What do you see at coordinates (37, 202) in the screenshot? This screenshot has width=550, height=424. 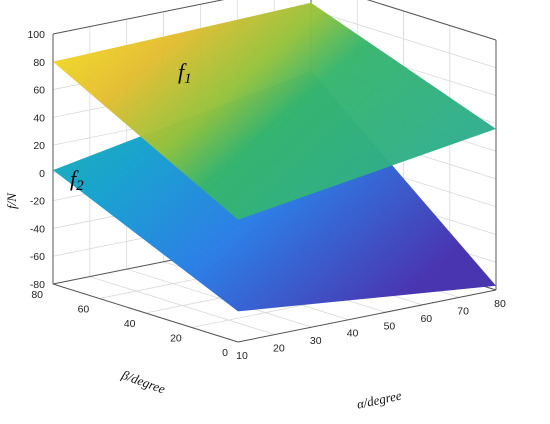 I see `z-tick-label: -20` at bounding box center [37, 202].